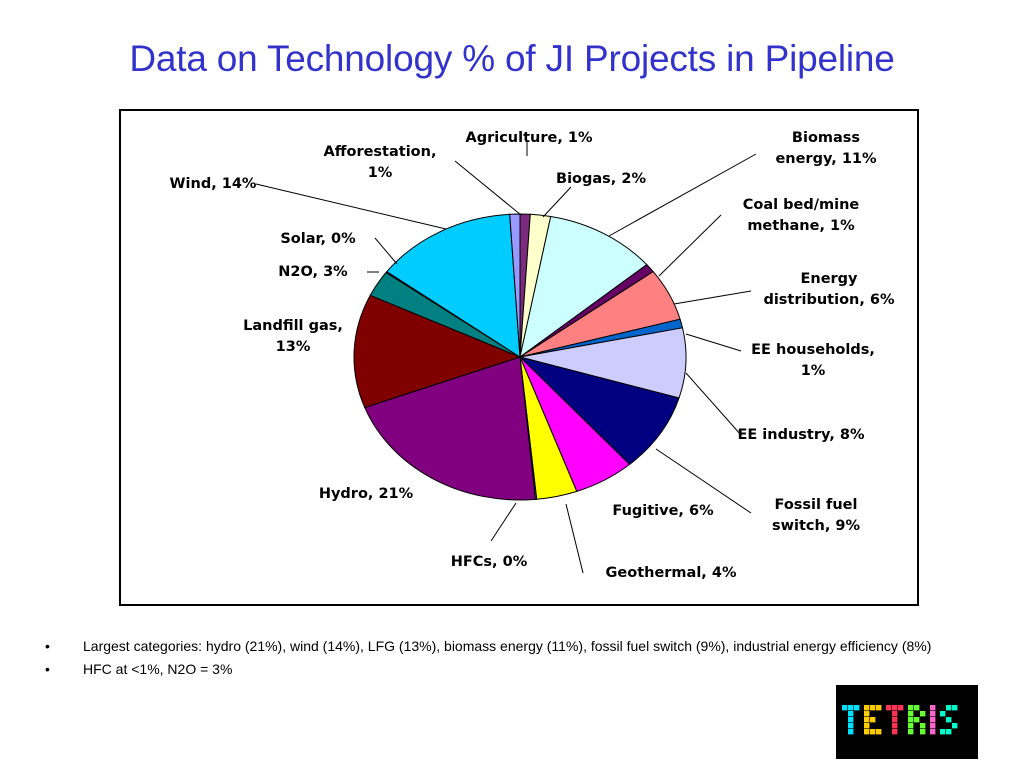  I want to click on slice-label-energy-distribution: Energy distribution, 6%, so click(829, 289).